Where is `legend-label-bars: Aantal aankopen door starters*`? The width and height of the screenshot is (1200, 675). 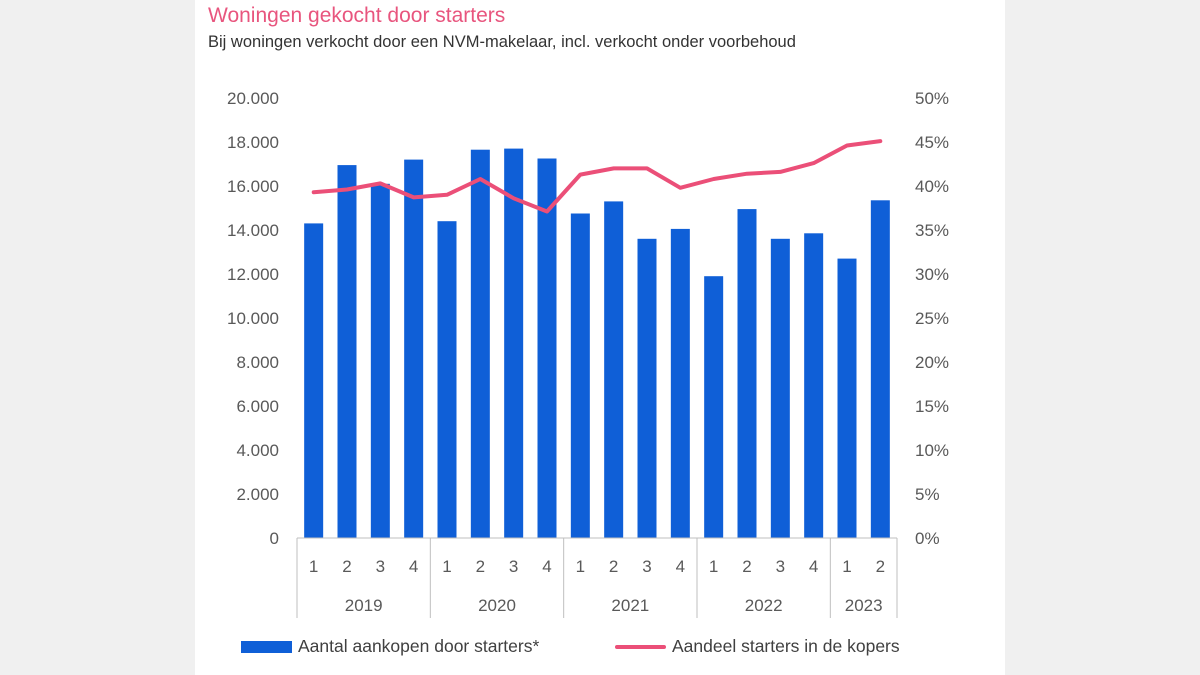
legend-label-bars: Aantal aankopen door starters* is located at coordinates (419, 646).